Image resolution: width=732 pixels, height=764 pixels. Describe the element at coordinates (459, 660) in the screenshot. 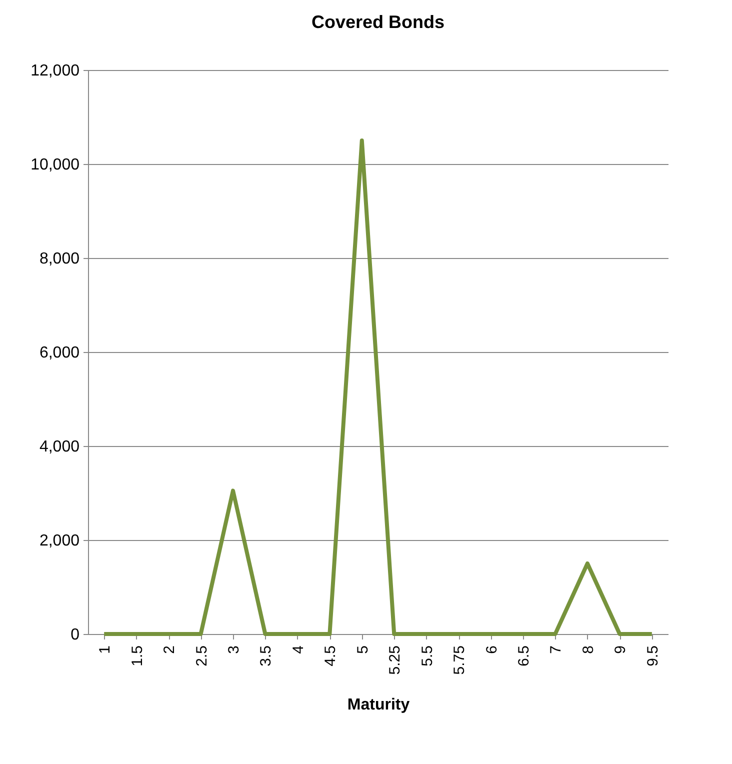

I see `x-tick-label: 5.75` at that location.